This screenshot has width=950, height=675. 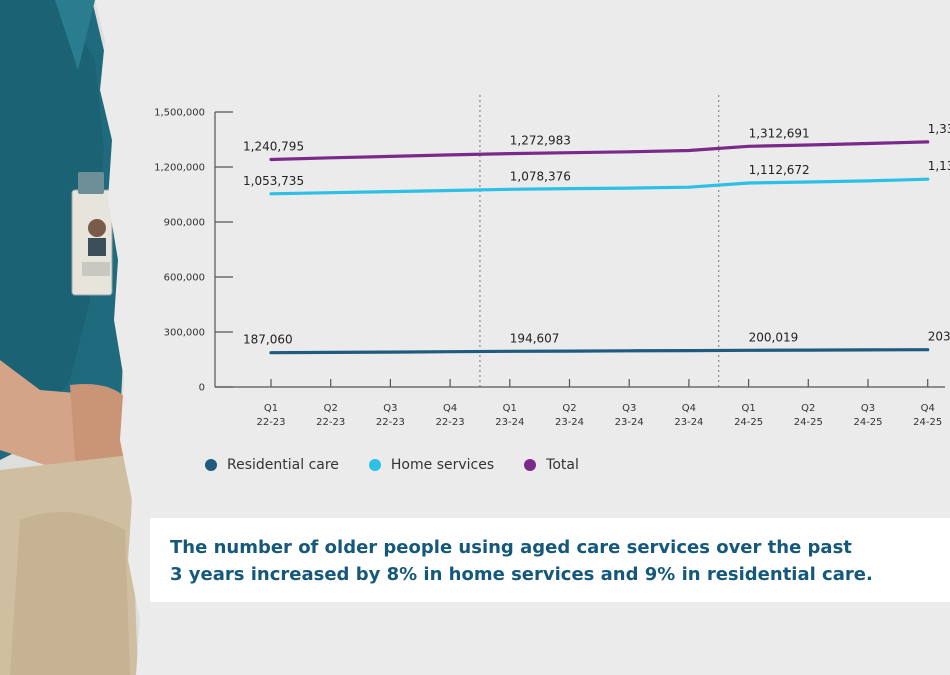 I want to click on series-line-home-services, so click(x=599, y=186).